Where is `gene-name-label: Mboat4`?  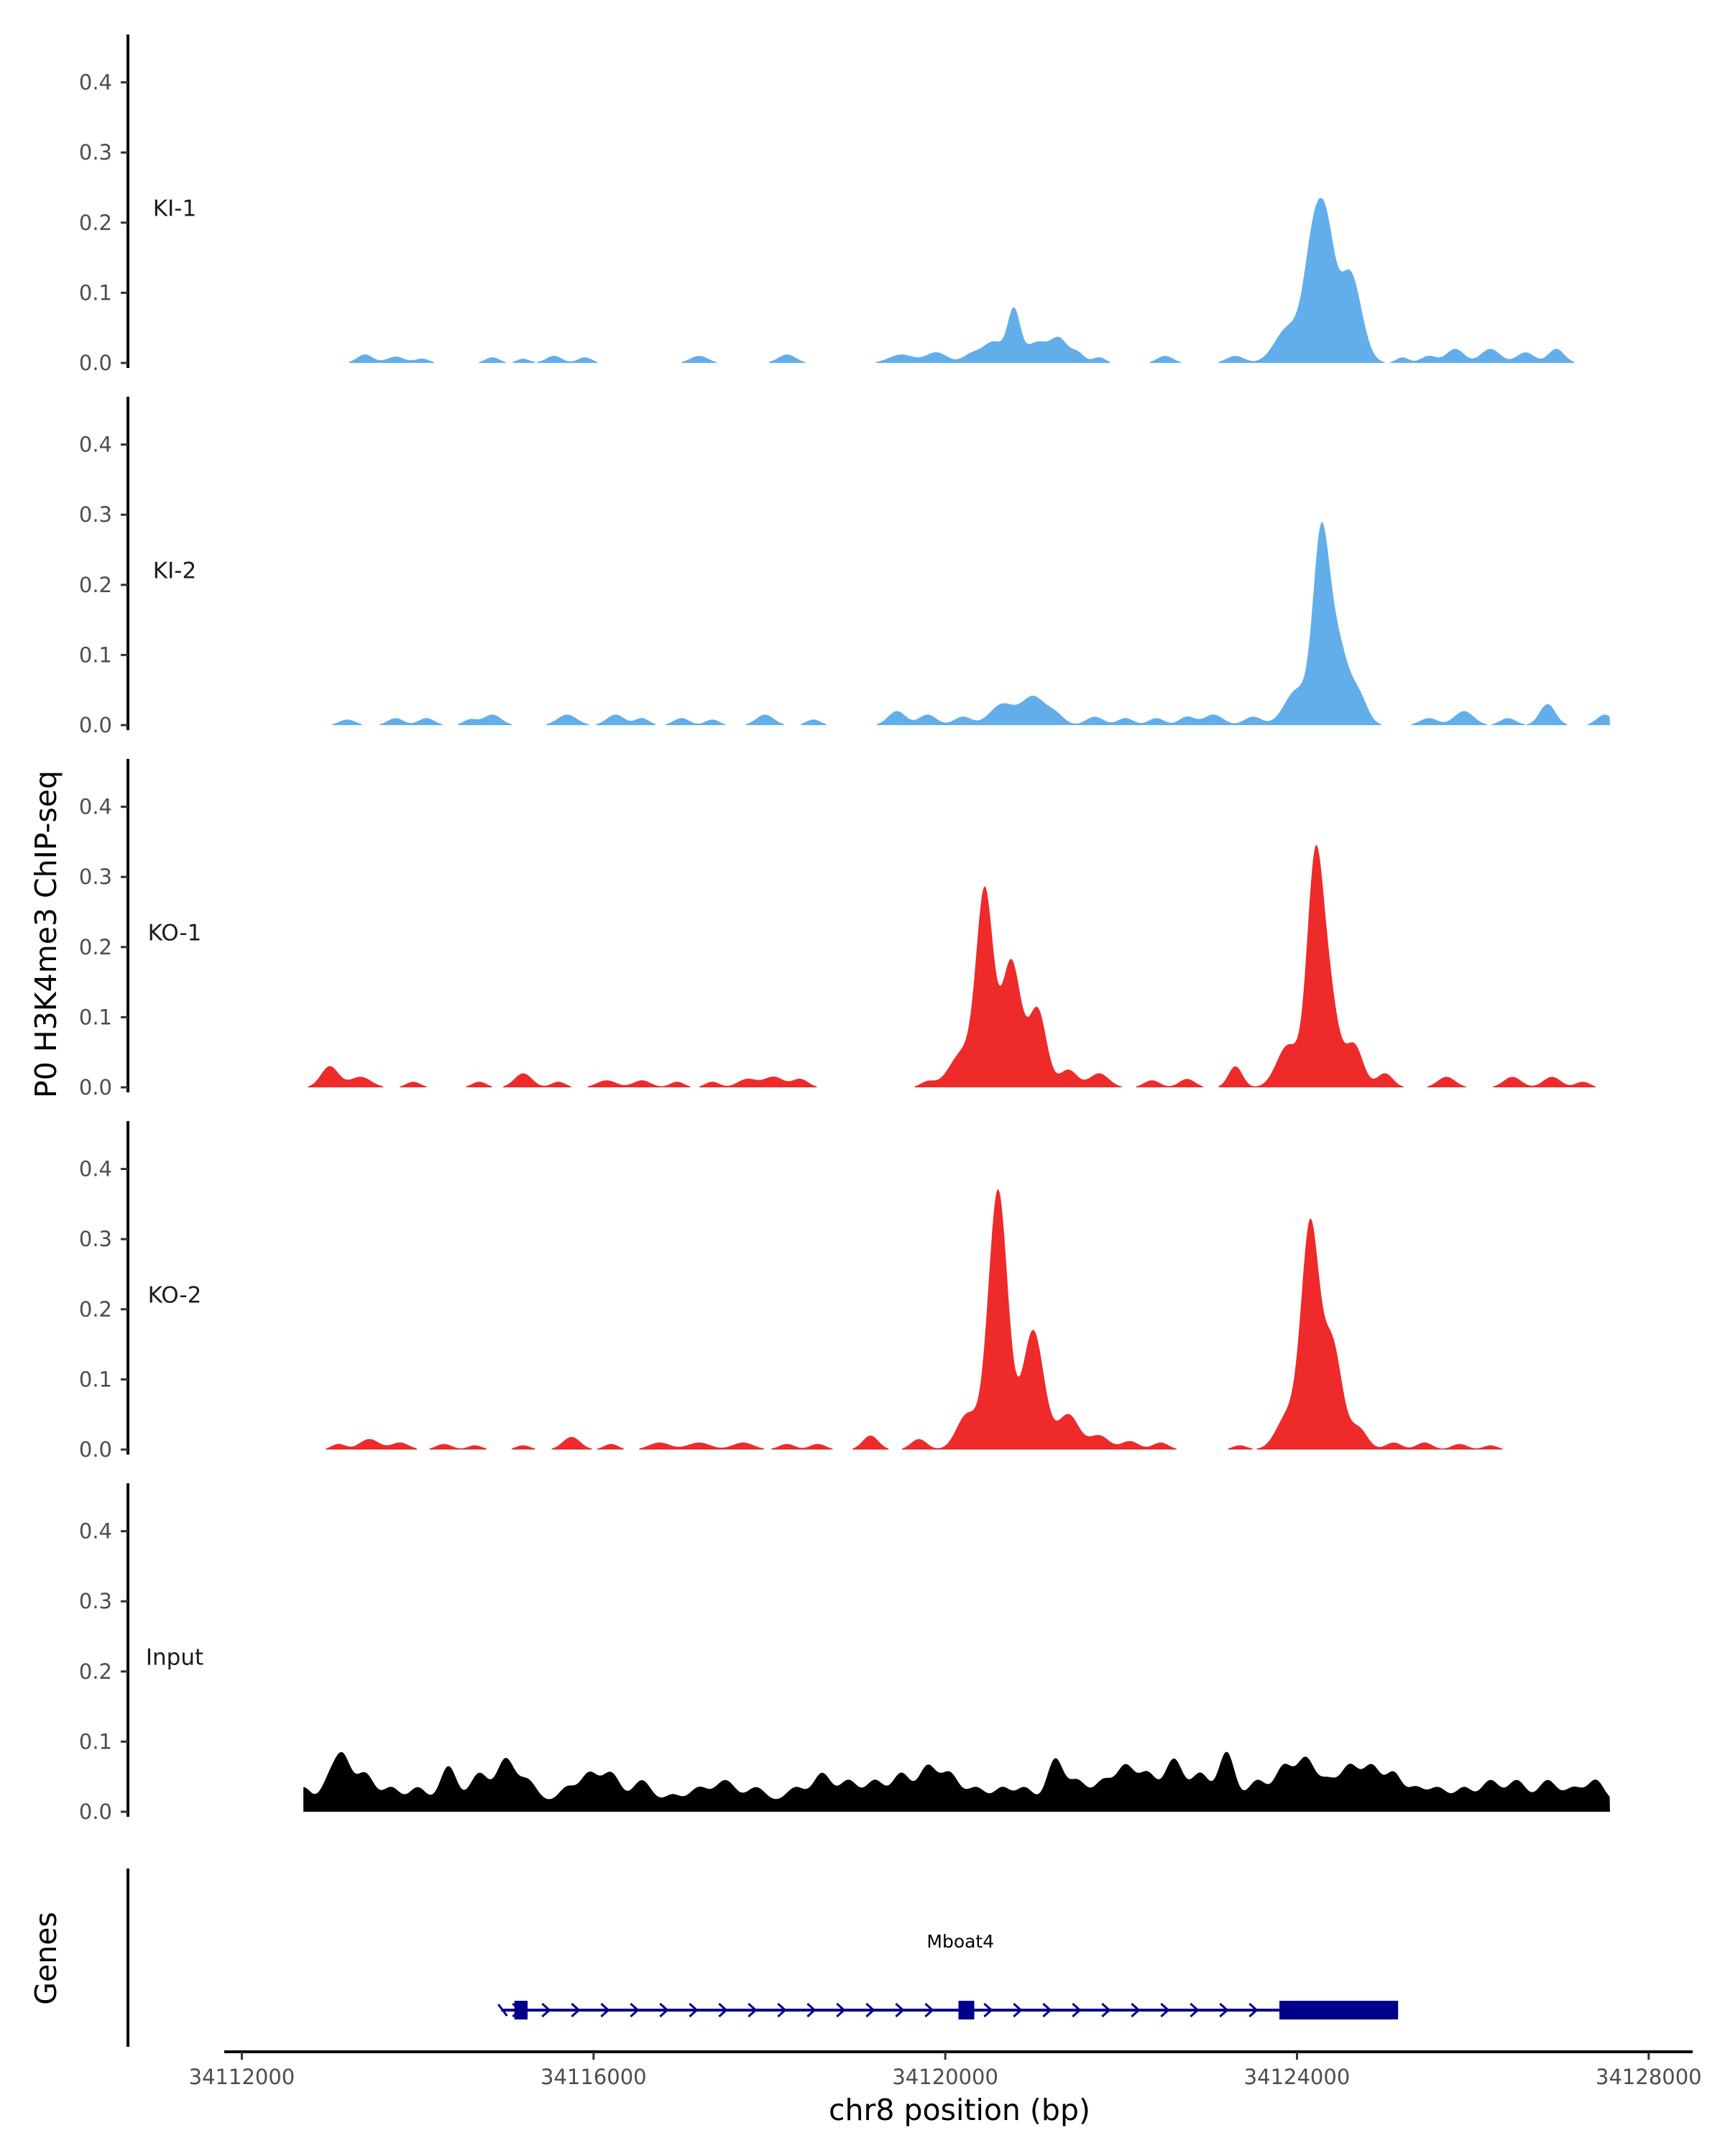
gene-name-label: Mboat4 is located at coordinates (960, 1941).